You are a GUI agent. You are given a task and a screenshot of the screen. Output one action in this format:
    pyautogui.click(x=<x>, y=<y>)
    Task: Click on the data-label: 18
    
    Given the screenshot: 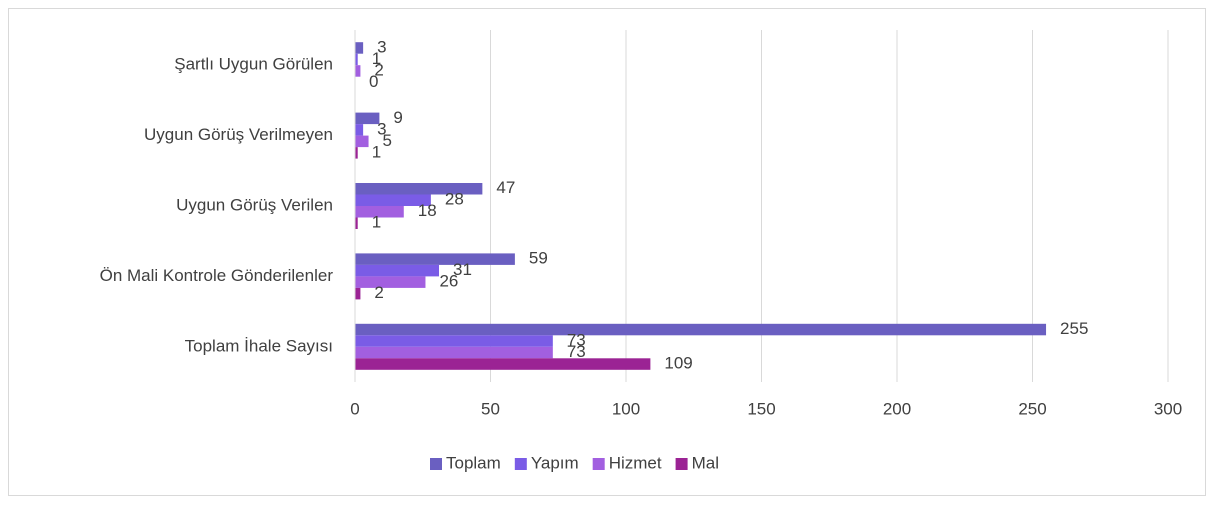 What is the action you would take?
    pyautogui.click(x=427, y=210)
    